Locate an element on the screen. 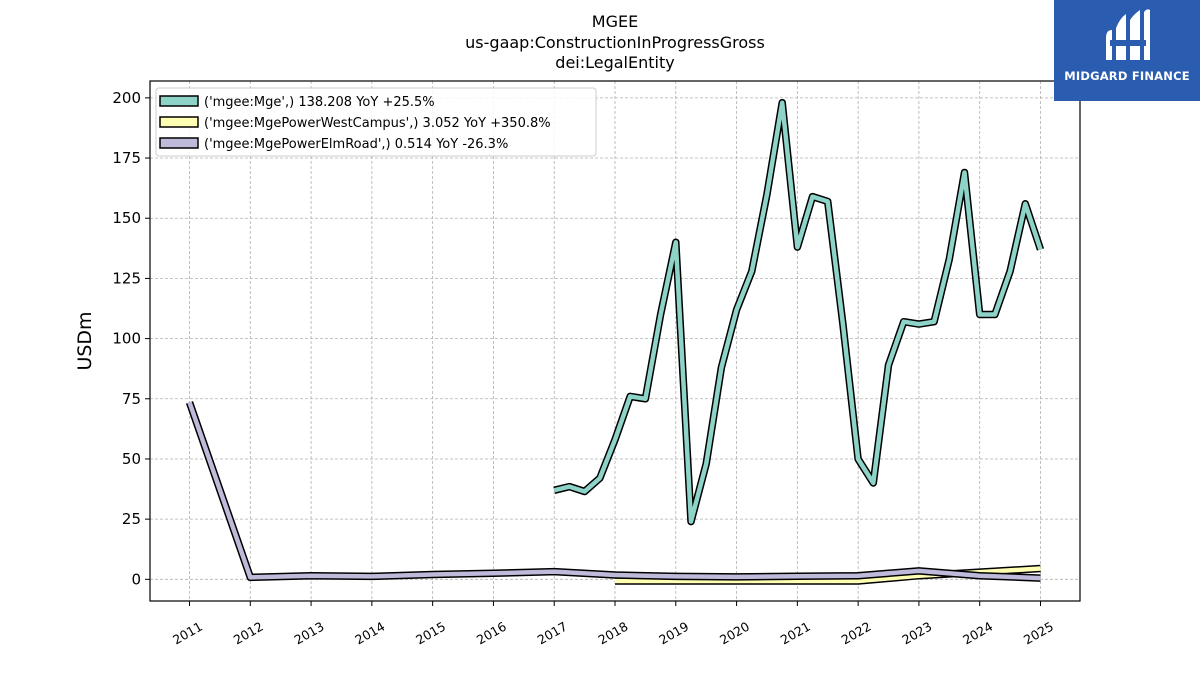 Image resolution: width=1200 pixels, height=675 pixels. x-tick-label: 2023 is located at coordinates (916, 633).